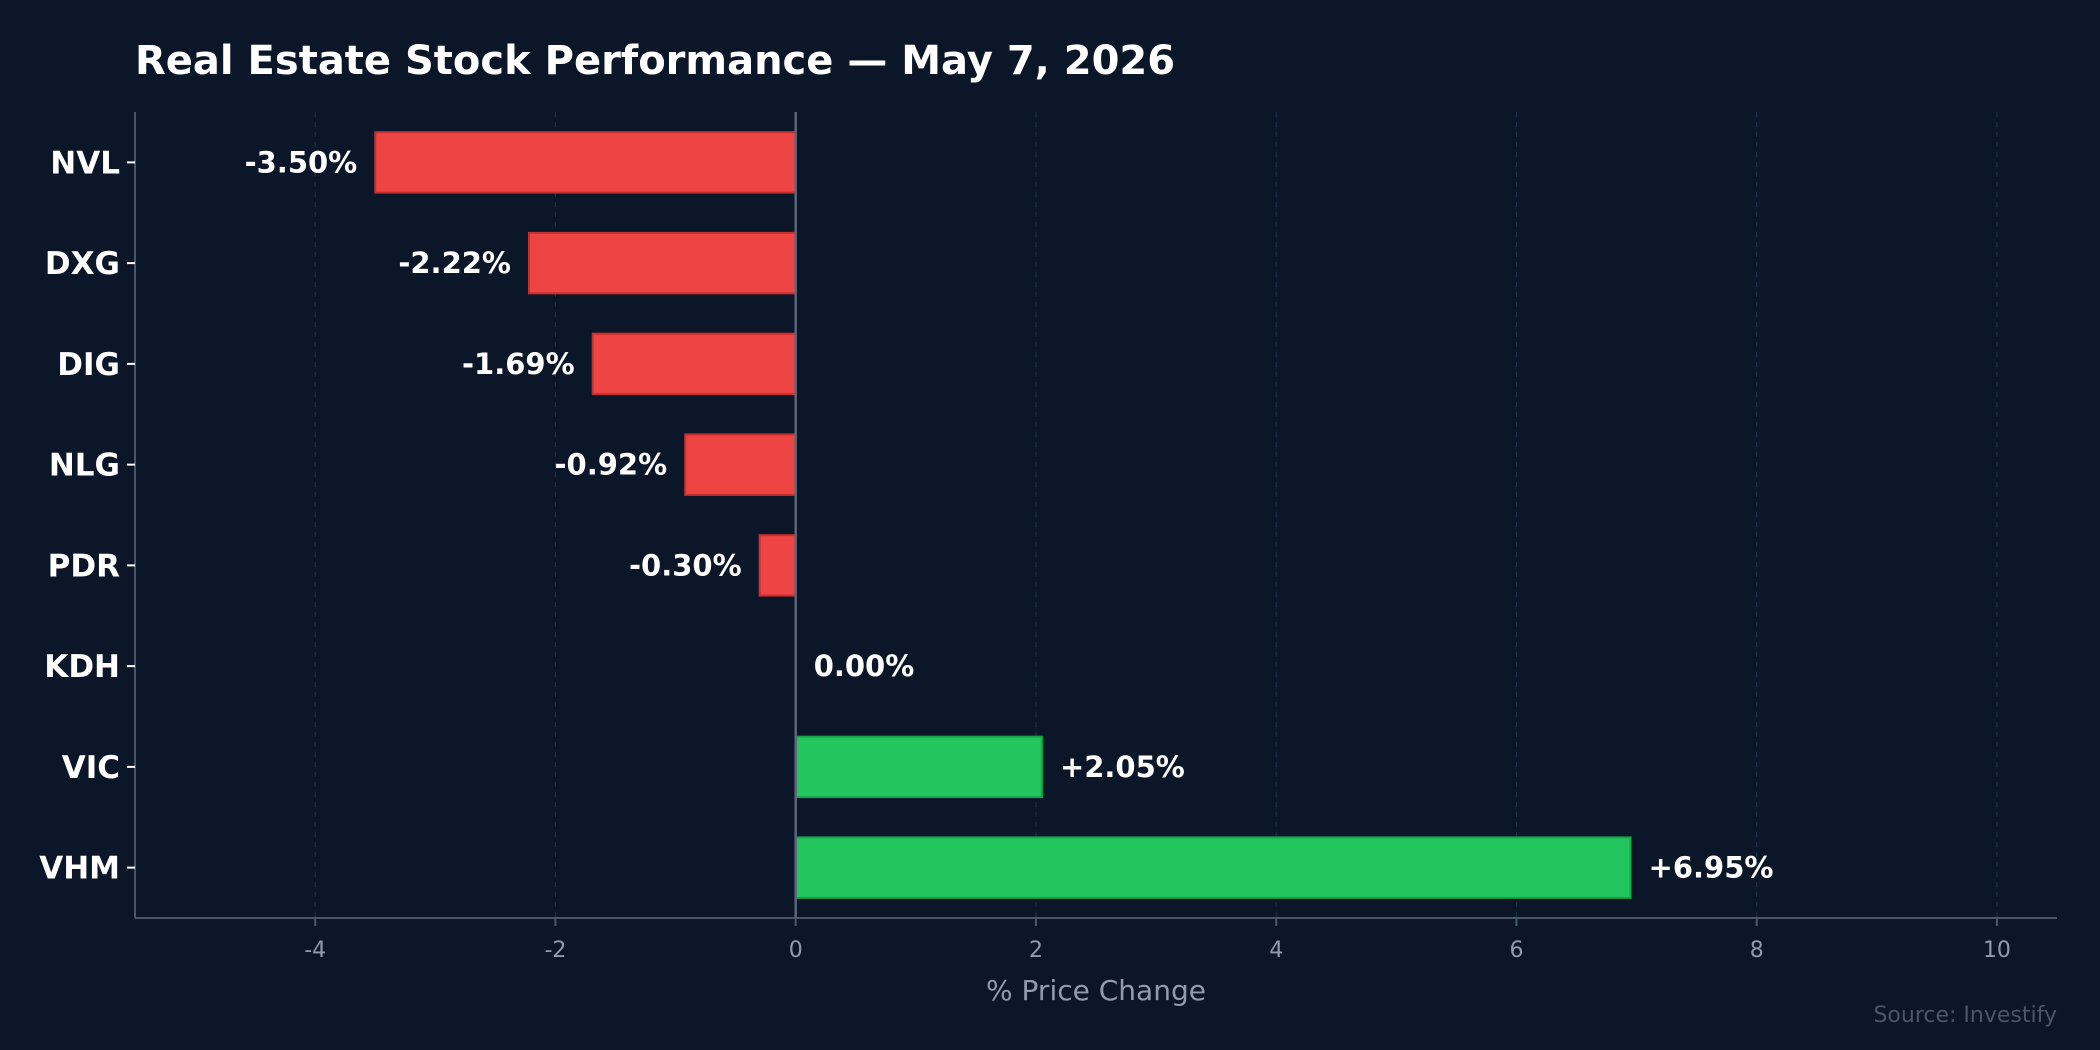  What do you see at coordinates (796, 950) in the screenshot?
I see `x-tick-label: 0` at bounding box center [796, 950].